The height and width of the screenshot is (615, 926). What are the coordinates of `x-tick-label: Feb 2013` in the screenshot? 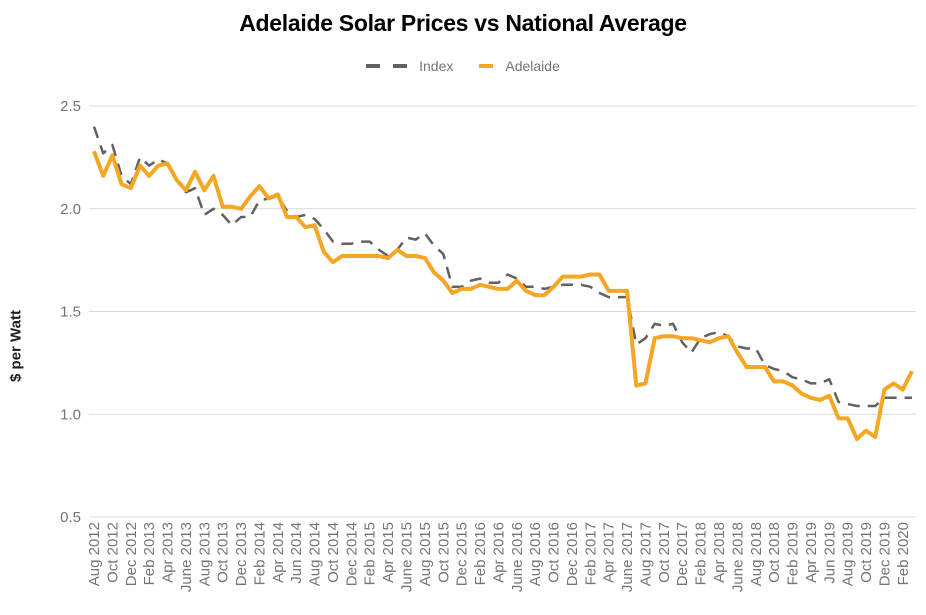 It's located at (149, 553).